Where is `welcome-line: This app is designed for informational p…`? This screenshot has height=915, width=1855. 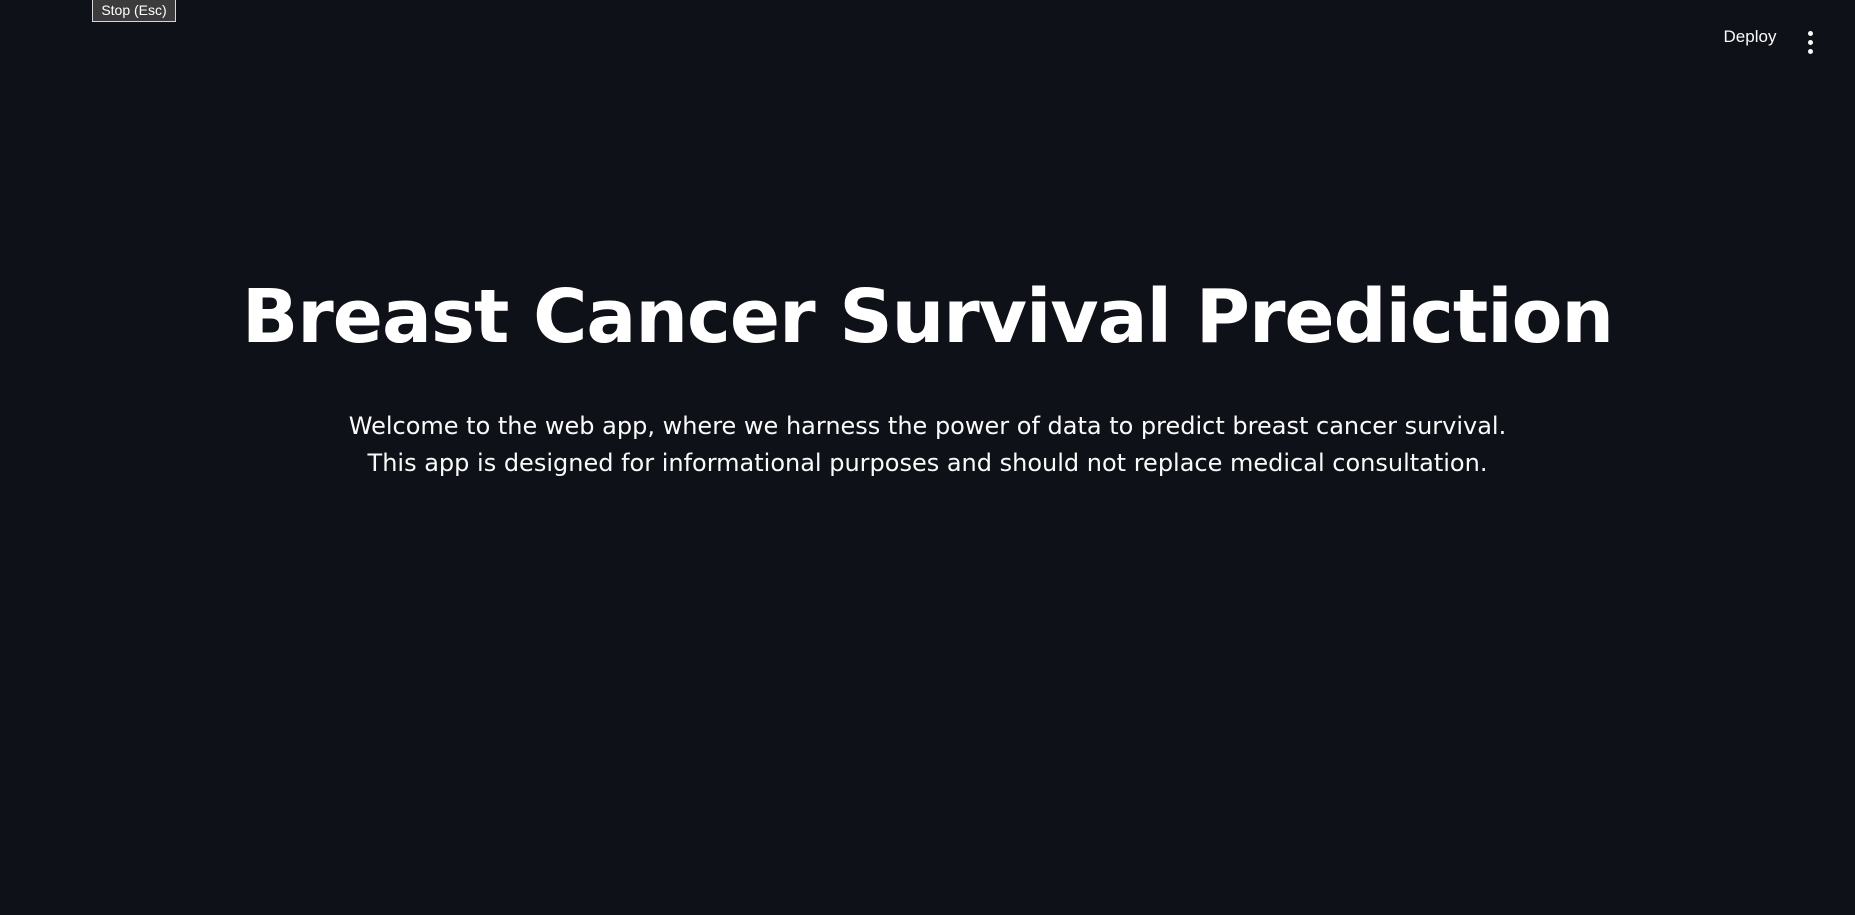
welcome-line: This app is designed for informational p… is located at coordinates (927, 463).